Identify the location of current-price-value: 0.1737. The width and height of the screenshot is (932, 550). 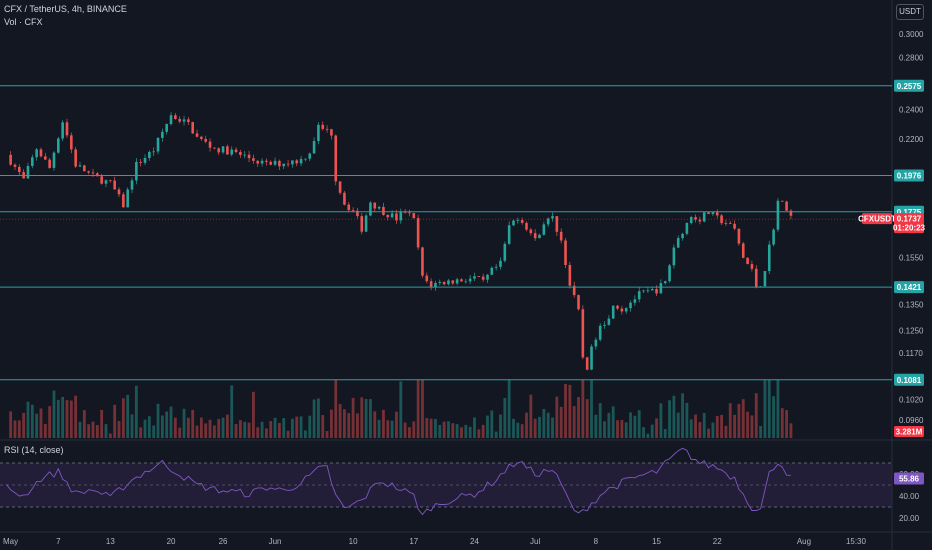
(909, 219).